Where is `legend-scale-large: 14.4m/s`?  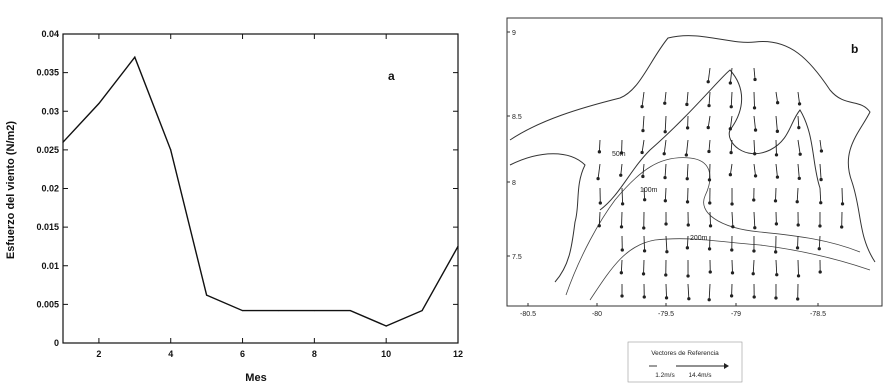
legend-scale-large: 14.4m/s is located at coordinates (700, 375).